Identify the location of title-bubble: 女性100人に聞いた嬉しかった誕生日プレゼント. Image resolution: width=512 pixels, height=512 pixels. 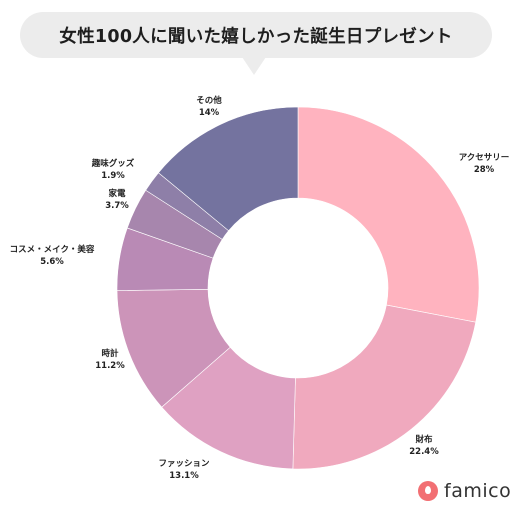
(256, 35).